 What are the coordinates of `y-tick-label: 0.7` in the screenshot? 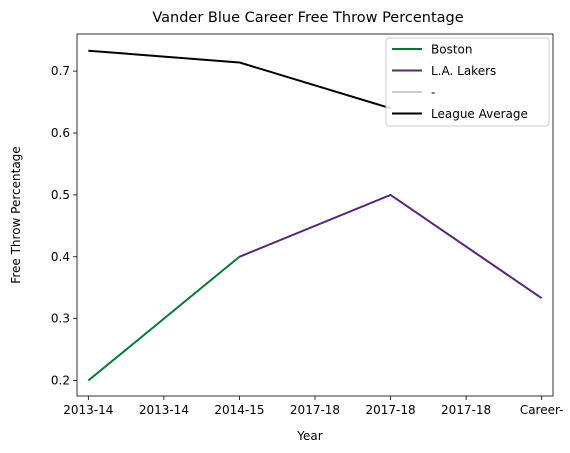 It's located at (60, 71).